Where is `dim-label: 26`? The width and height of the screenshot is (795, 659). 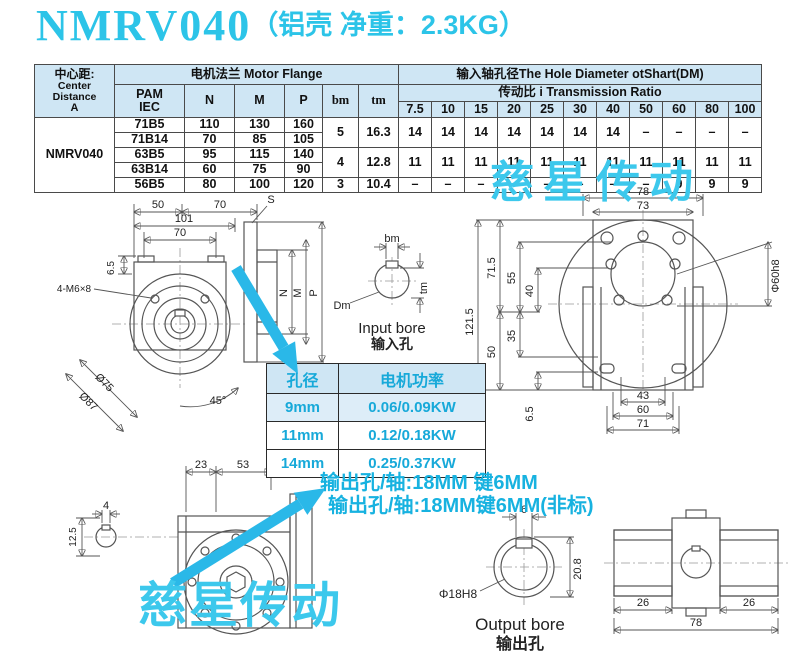 dim-label: 26 is located at coordinates (749, 603).